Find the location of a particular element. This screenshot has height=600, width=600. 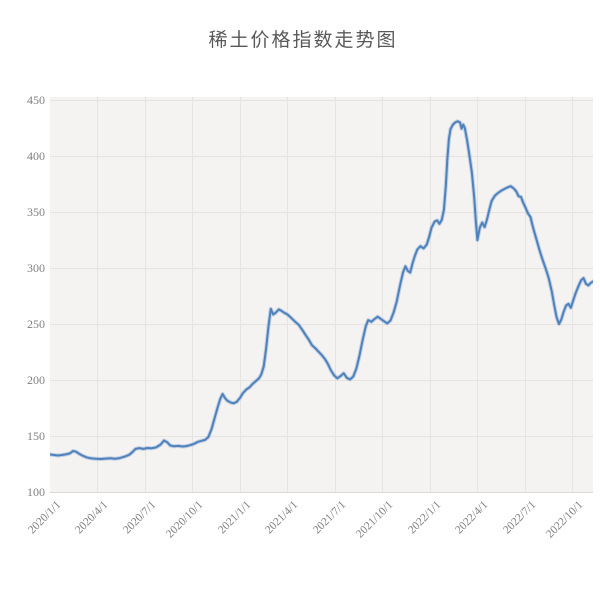

x-tick-label: 2022/7/1 is located at coordinates (520, 518).